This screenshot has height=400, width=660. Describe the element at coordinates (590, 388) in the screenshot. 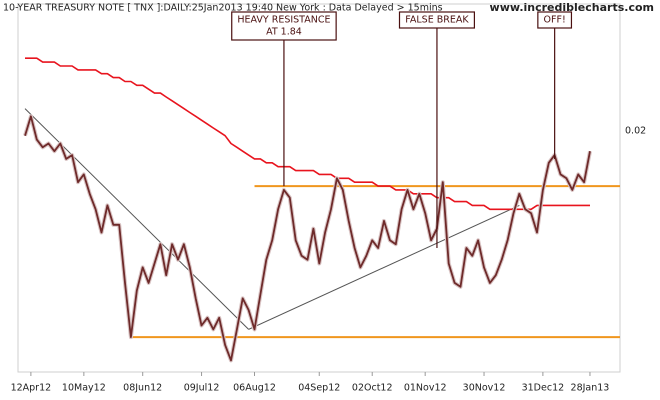

I see `x-tick-label: 28Jan13` at that location.